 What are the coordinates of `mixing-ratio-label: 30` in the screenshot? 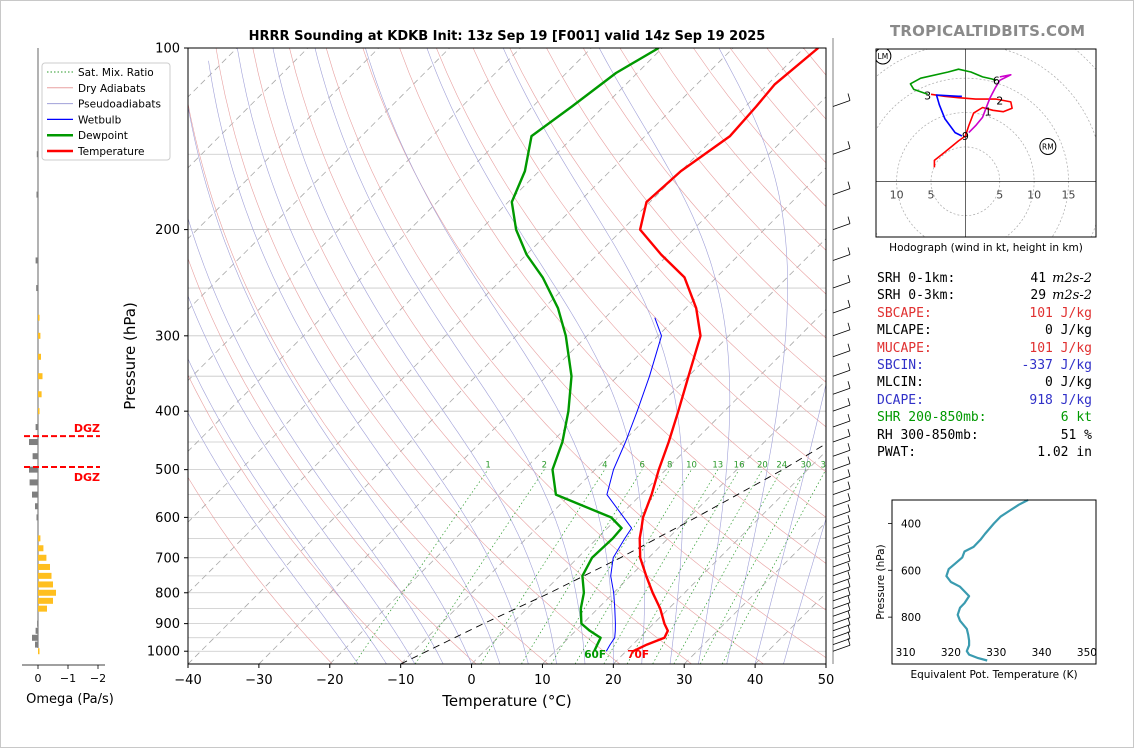 It's located at (805, 466).